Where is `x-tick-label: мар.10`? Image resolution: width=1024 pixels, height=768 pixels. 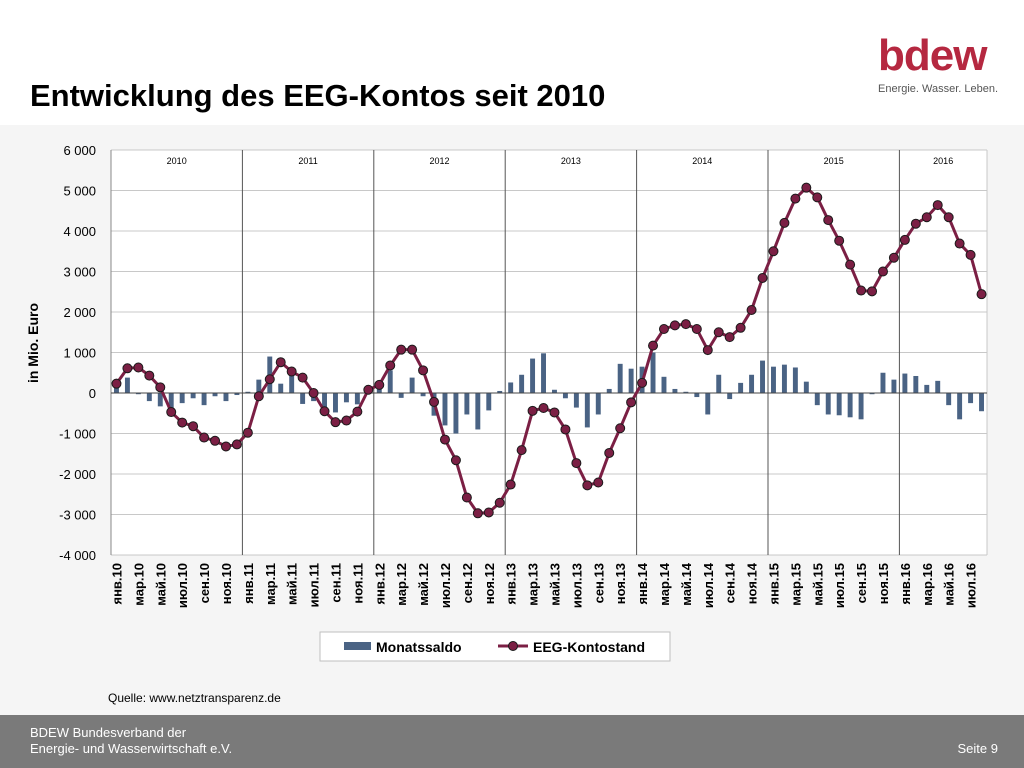
x-tick-label: мар.10 is located at coordinates (138, 584).